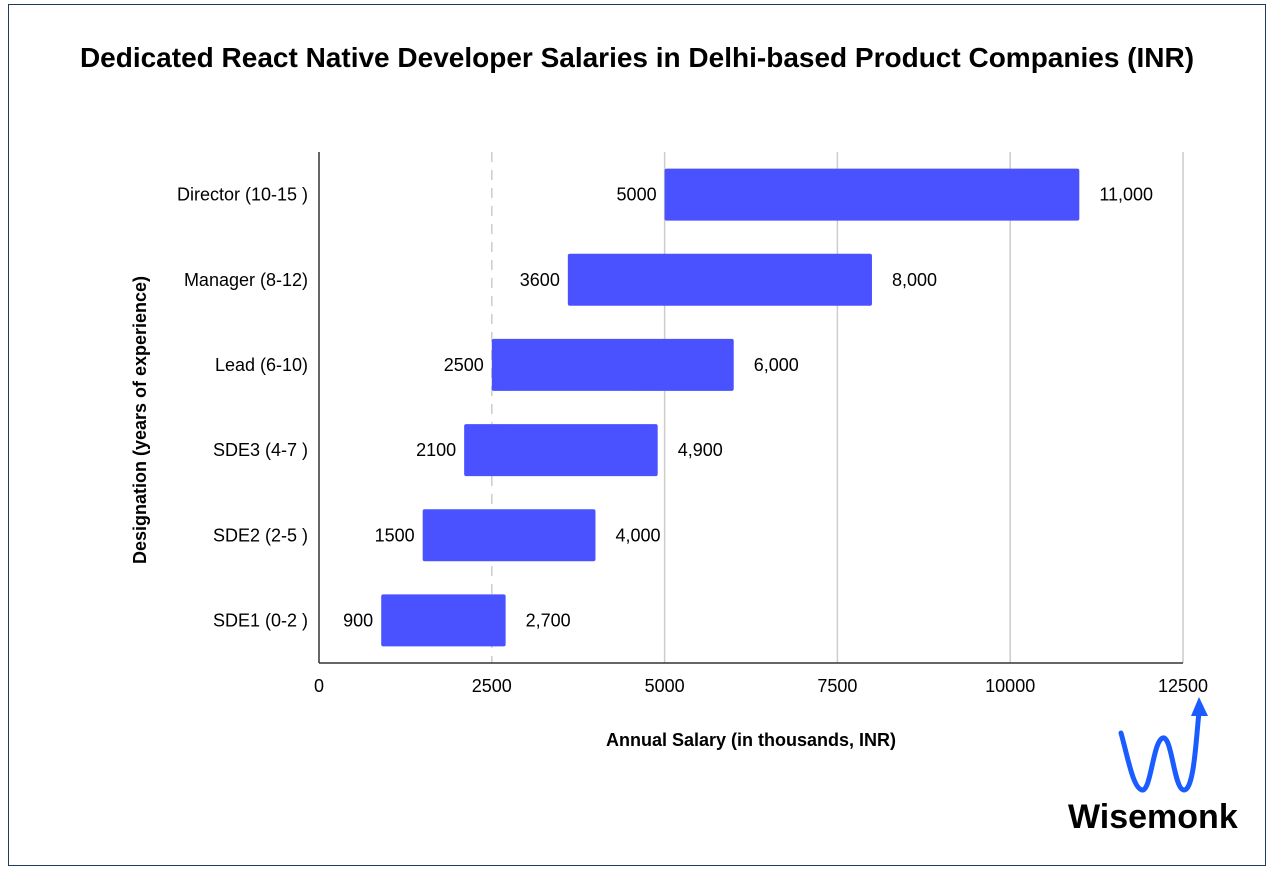  What do you see at coordinates (637, 195) in the screenshot?
I see `min-value-label: 5000` at bounding box center [637, 195].